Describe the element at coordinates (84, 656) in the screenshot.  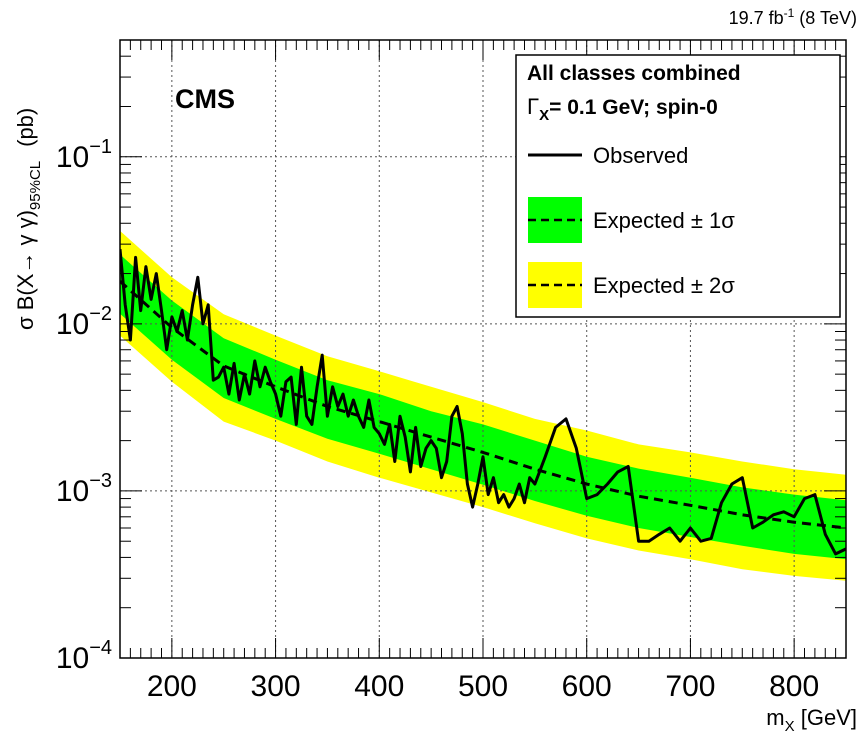
I see `y-tick-label: 10⁻⁴` at that location.